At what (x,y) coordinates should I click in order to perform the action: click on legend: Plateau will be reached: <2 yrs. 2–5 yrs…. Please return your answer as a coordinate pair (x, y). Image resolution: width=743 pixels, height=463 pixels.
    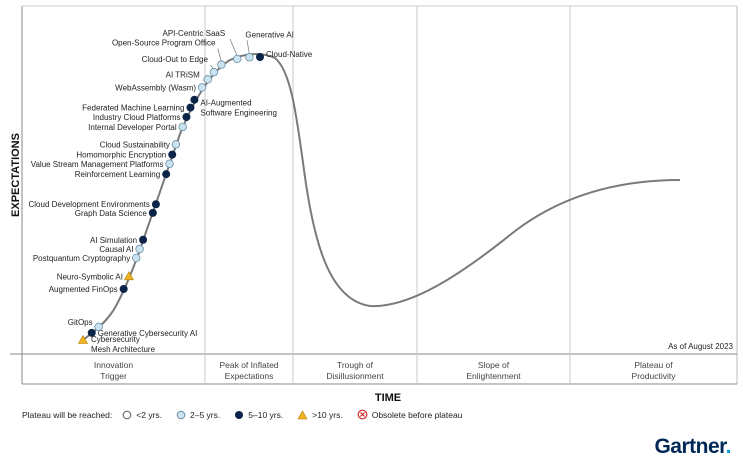
    Looking at the image, I should click on (245, 414).